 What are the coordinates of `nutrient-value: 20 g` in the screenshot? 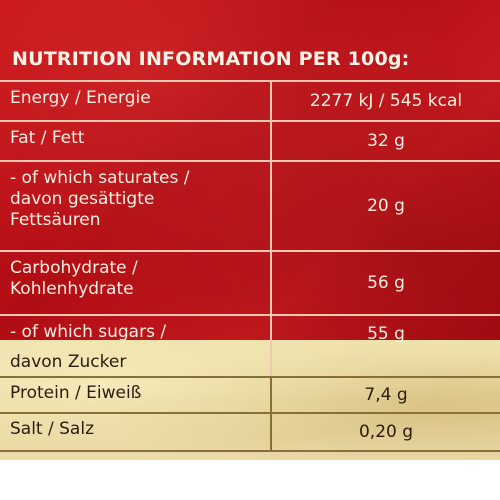 It's located at (386, 206).